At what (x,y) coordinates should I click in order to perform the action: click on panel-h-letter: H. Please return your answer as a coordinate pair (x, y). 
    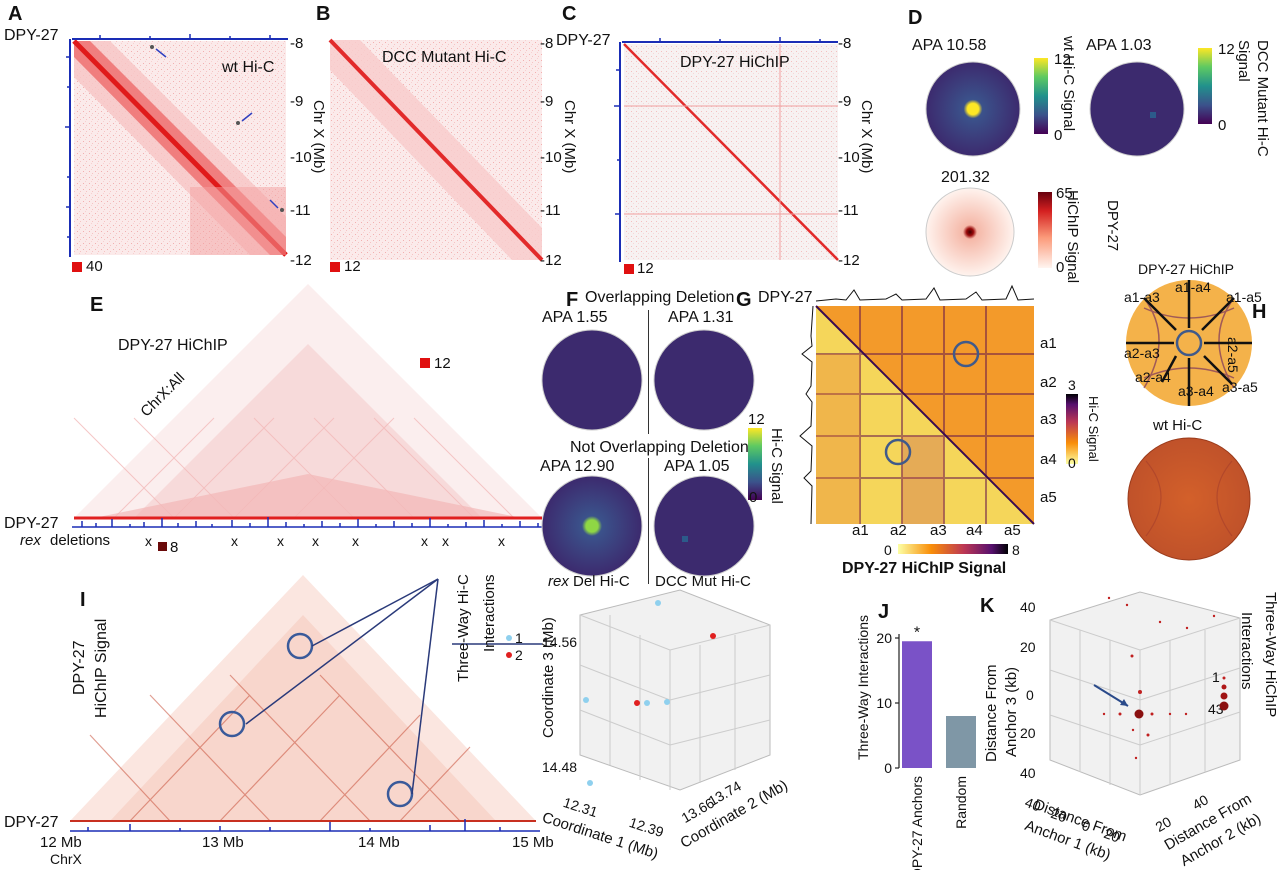
    Looking at the image, I should click on (1259, 312).